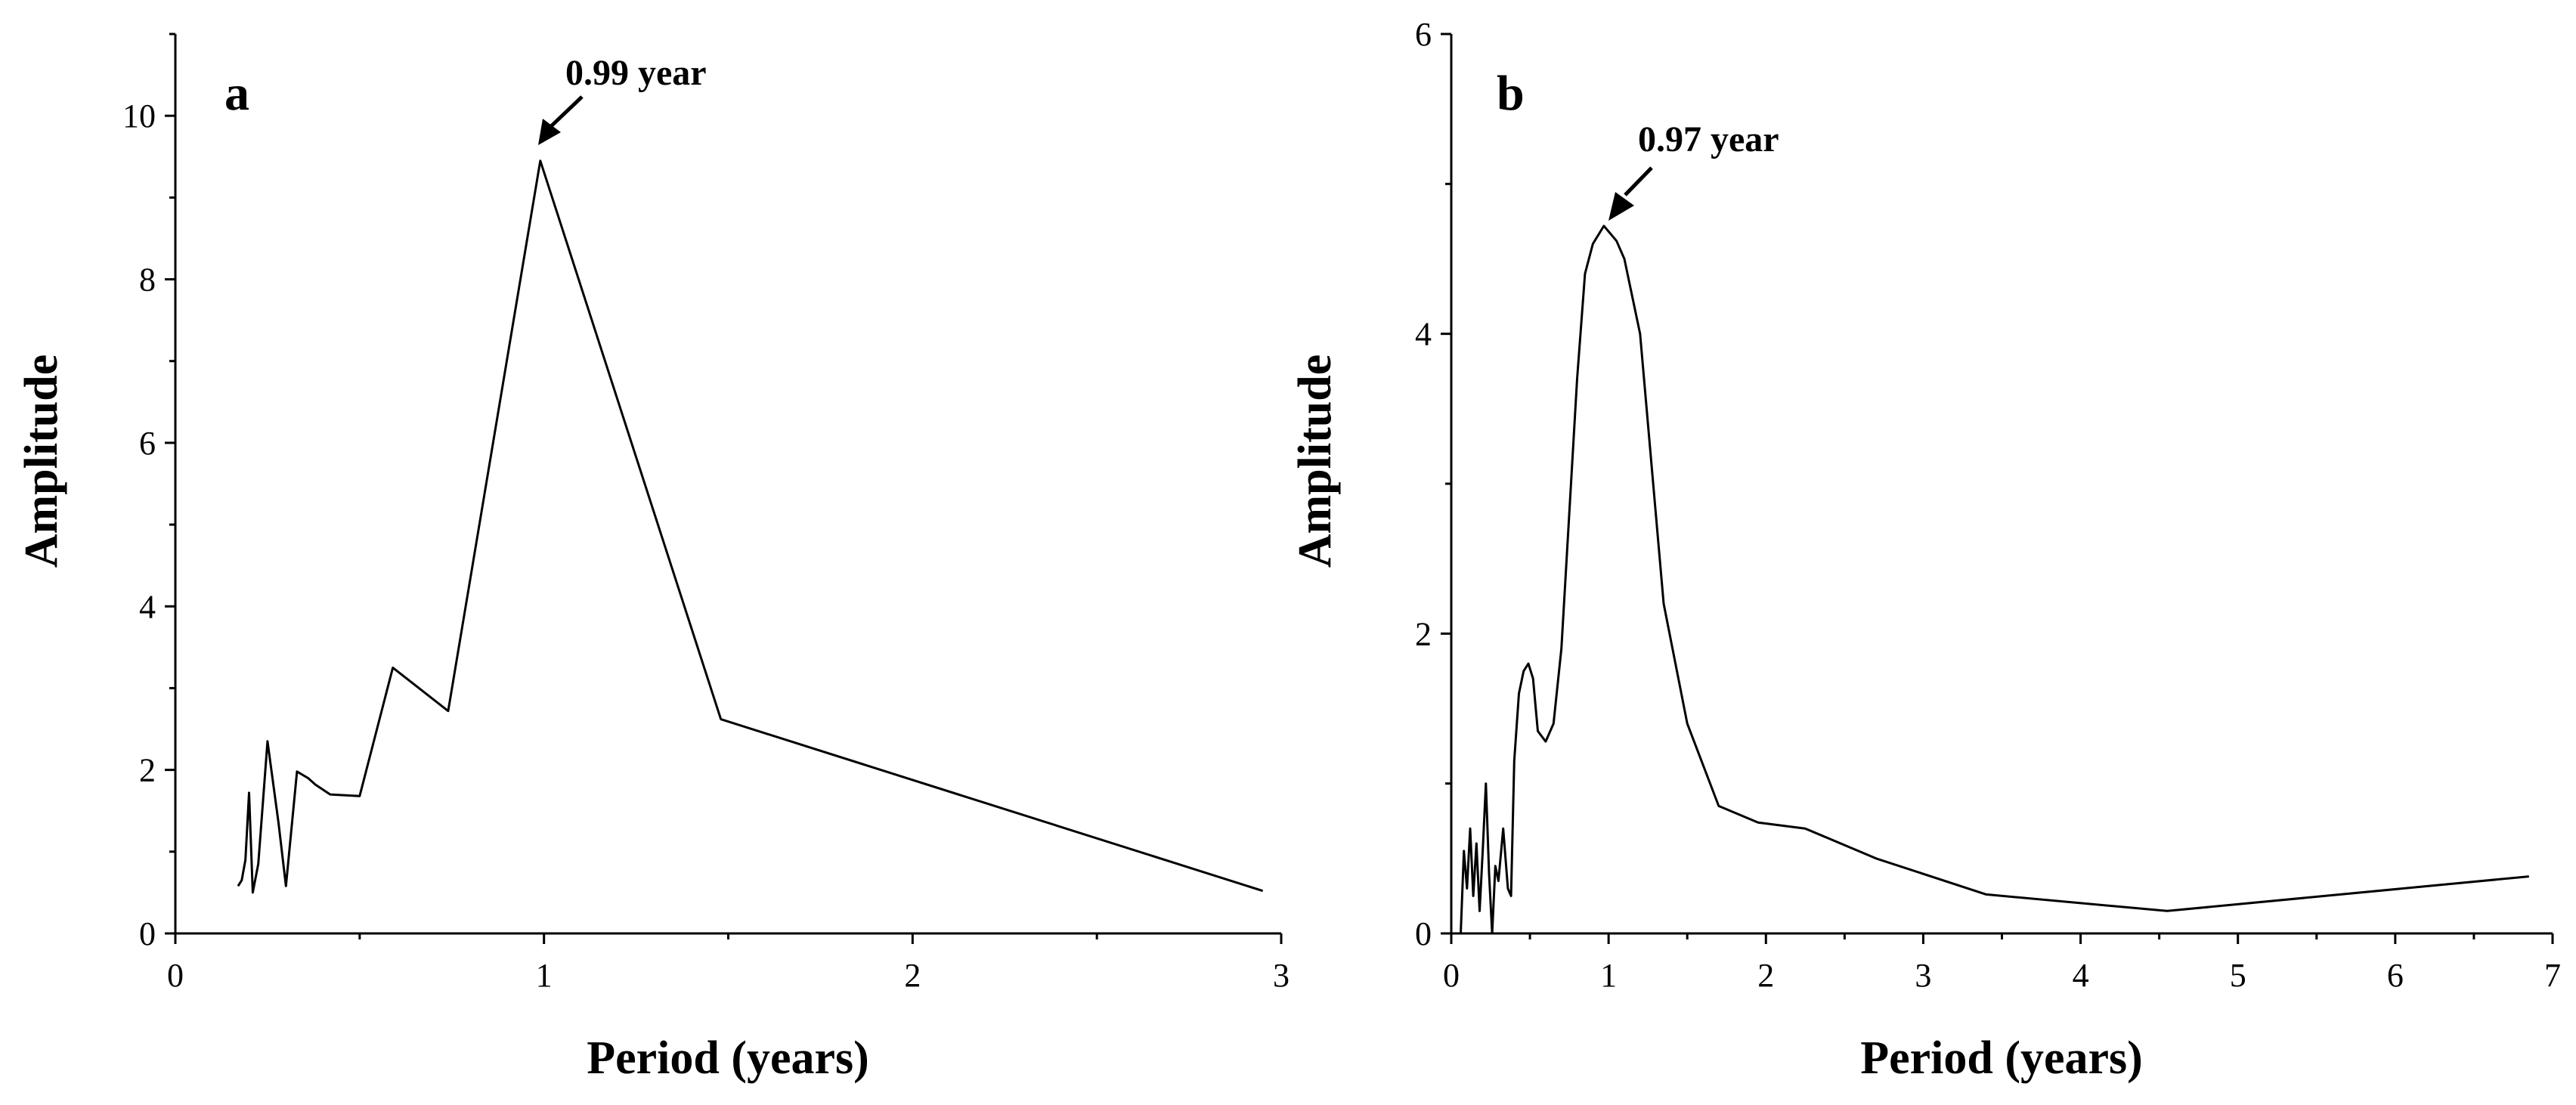 The width and height of the screenshot is (2576, 1105). What do you see at coordinates (912, 975) in the screenshot?
I see `panel-a-x-tick-label: 2` at bounding box center [912, 975].